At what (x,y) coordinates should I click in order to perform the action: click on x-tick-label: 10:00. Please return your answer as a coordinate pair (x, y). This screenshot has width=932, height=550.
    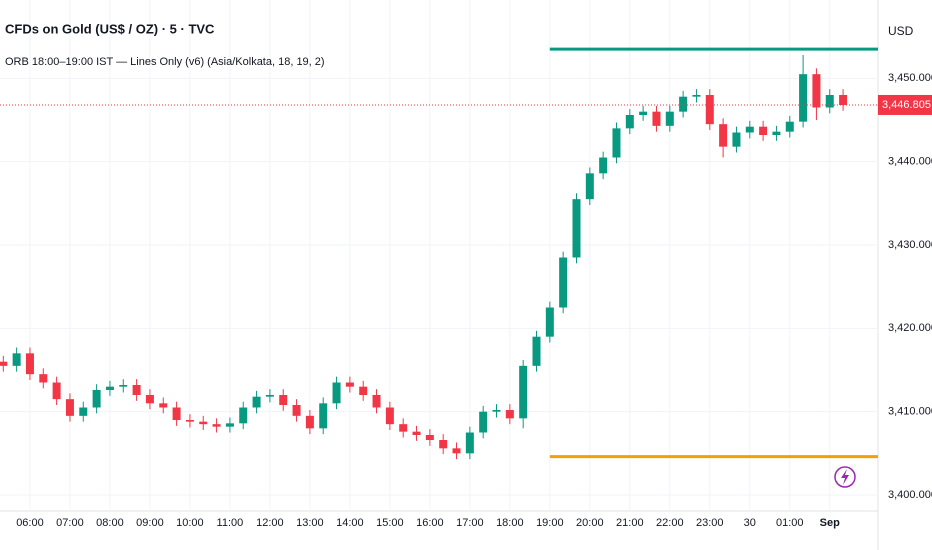
    Looking at the image, I should click on (190, 523).